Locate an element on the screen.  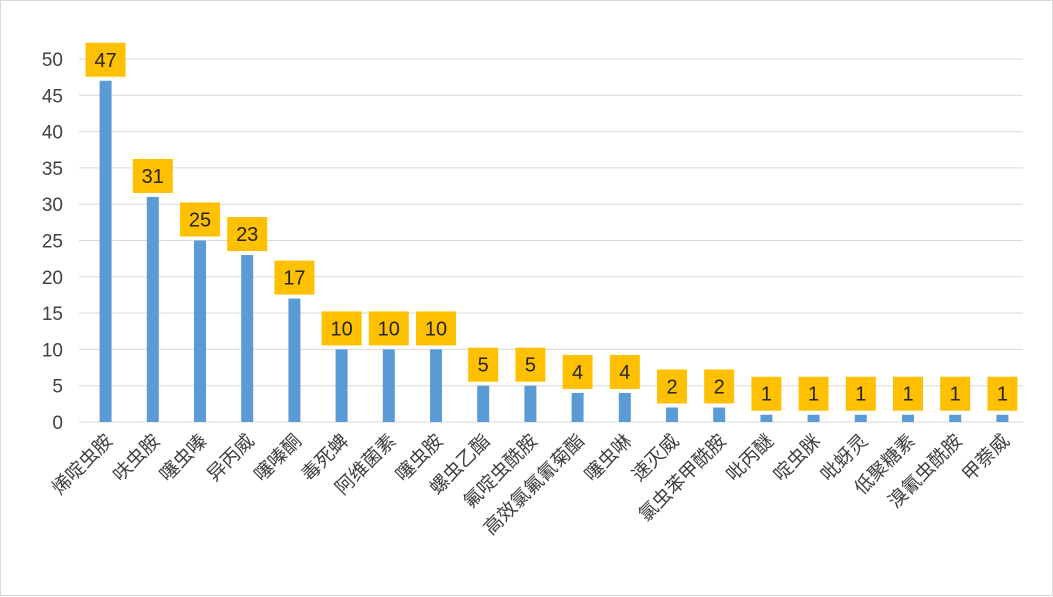
x-tick-label: 噻虫啉 is located at coordinates (608, 458).